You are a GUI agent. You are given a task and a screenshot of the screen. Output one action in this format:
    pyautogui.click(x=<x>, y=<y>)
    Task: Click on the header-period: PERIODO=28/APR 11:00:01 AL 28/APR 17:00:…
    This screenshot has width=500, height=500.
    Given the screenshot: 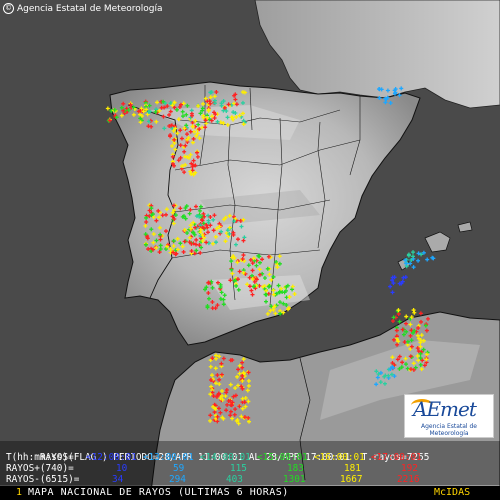 What is the action you would take?
    pyautogui.click(x=232, y=457)
    